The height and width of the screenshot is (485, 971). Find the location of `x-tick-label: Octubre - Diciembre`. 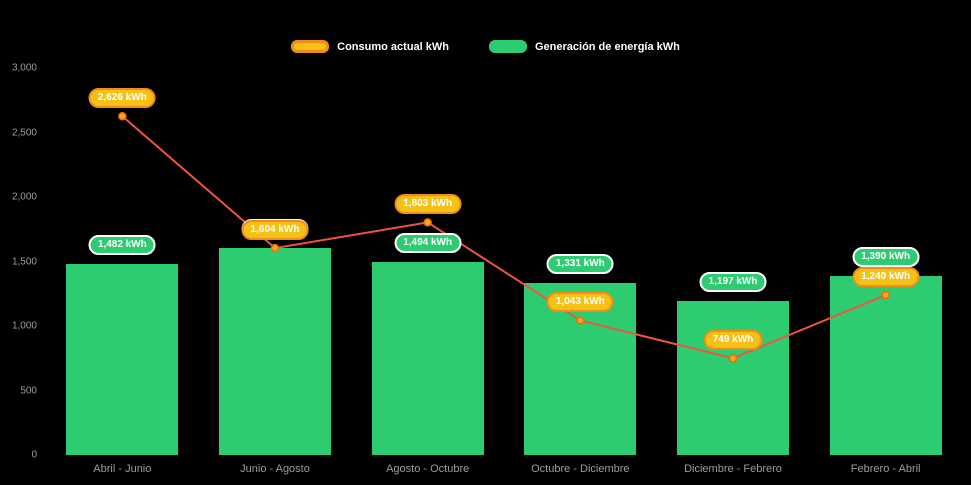

x-tick-label: Octubre - Diciembre is located at coordinates (580, 469).